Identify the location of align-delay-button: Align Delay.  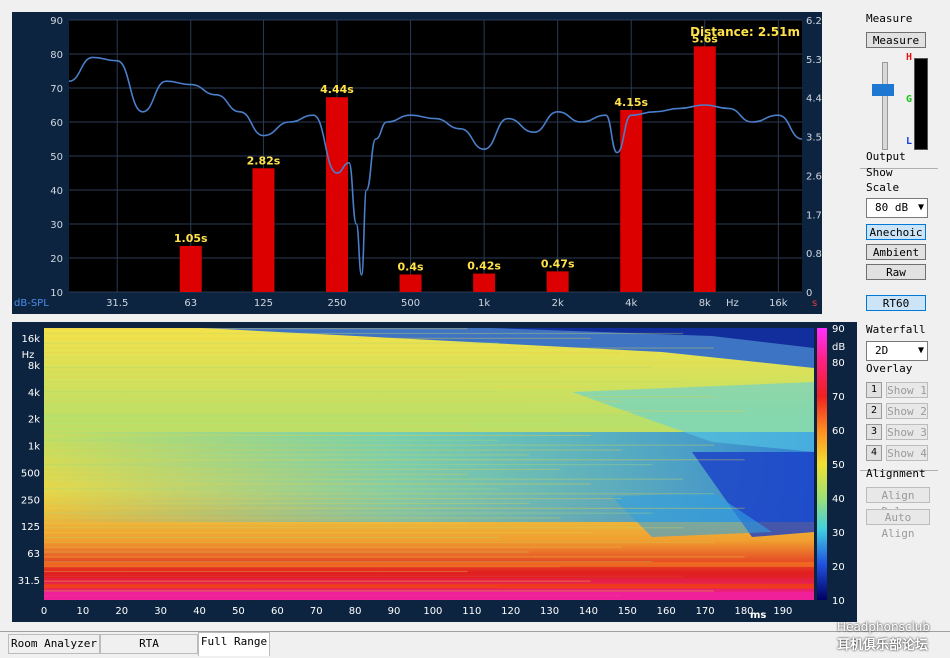
(898, 502).